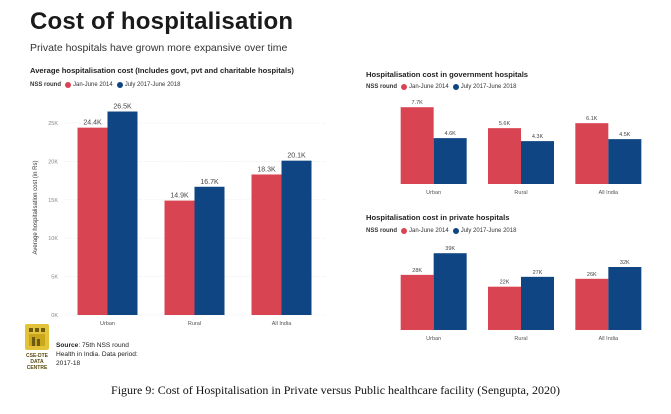  I want to click on main-chart-ytick-label: 0K, so click(54, 316).